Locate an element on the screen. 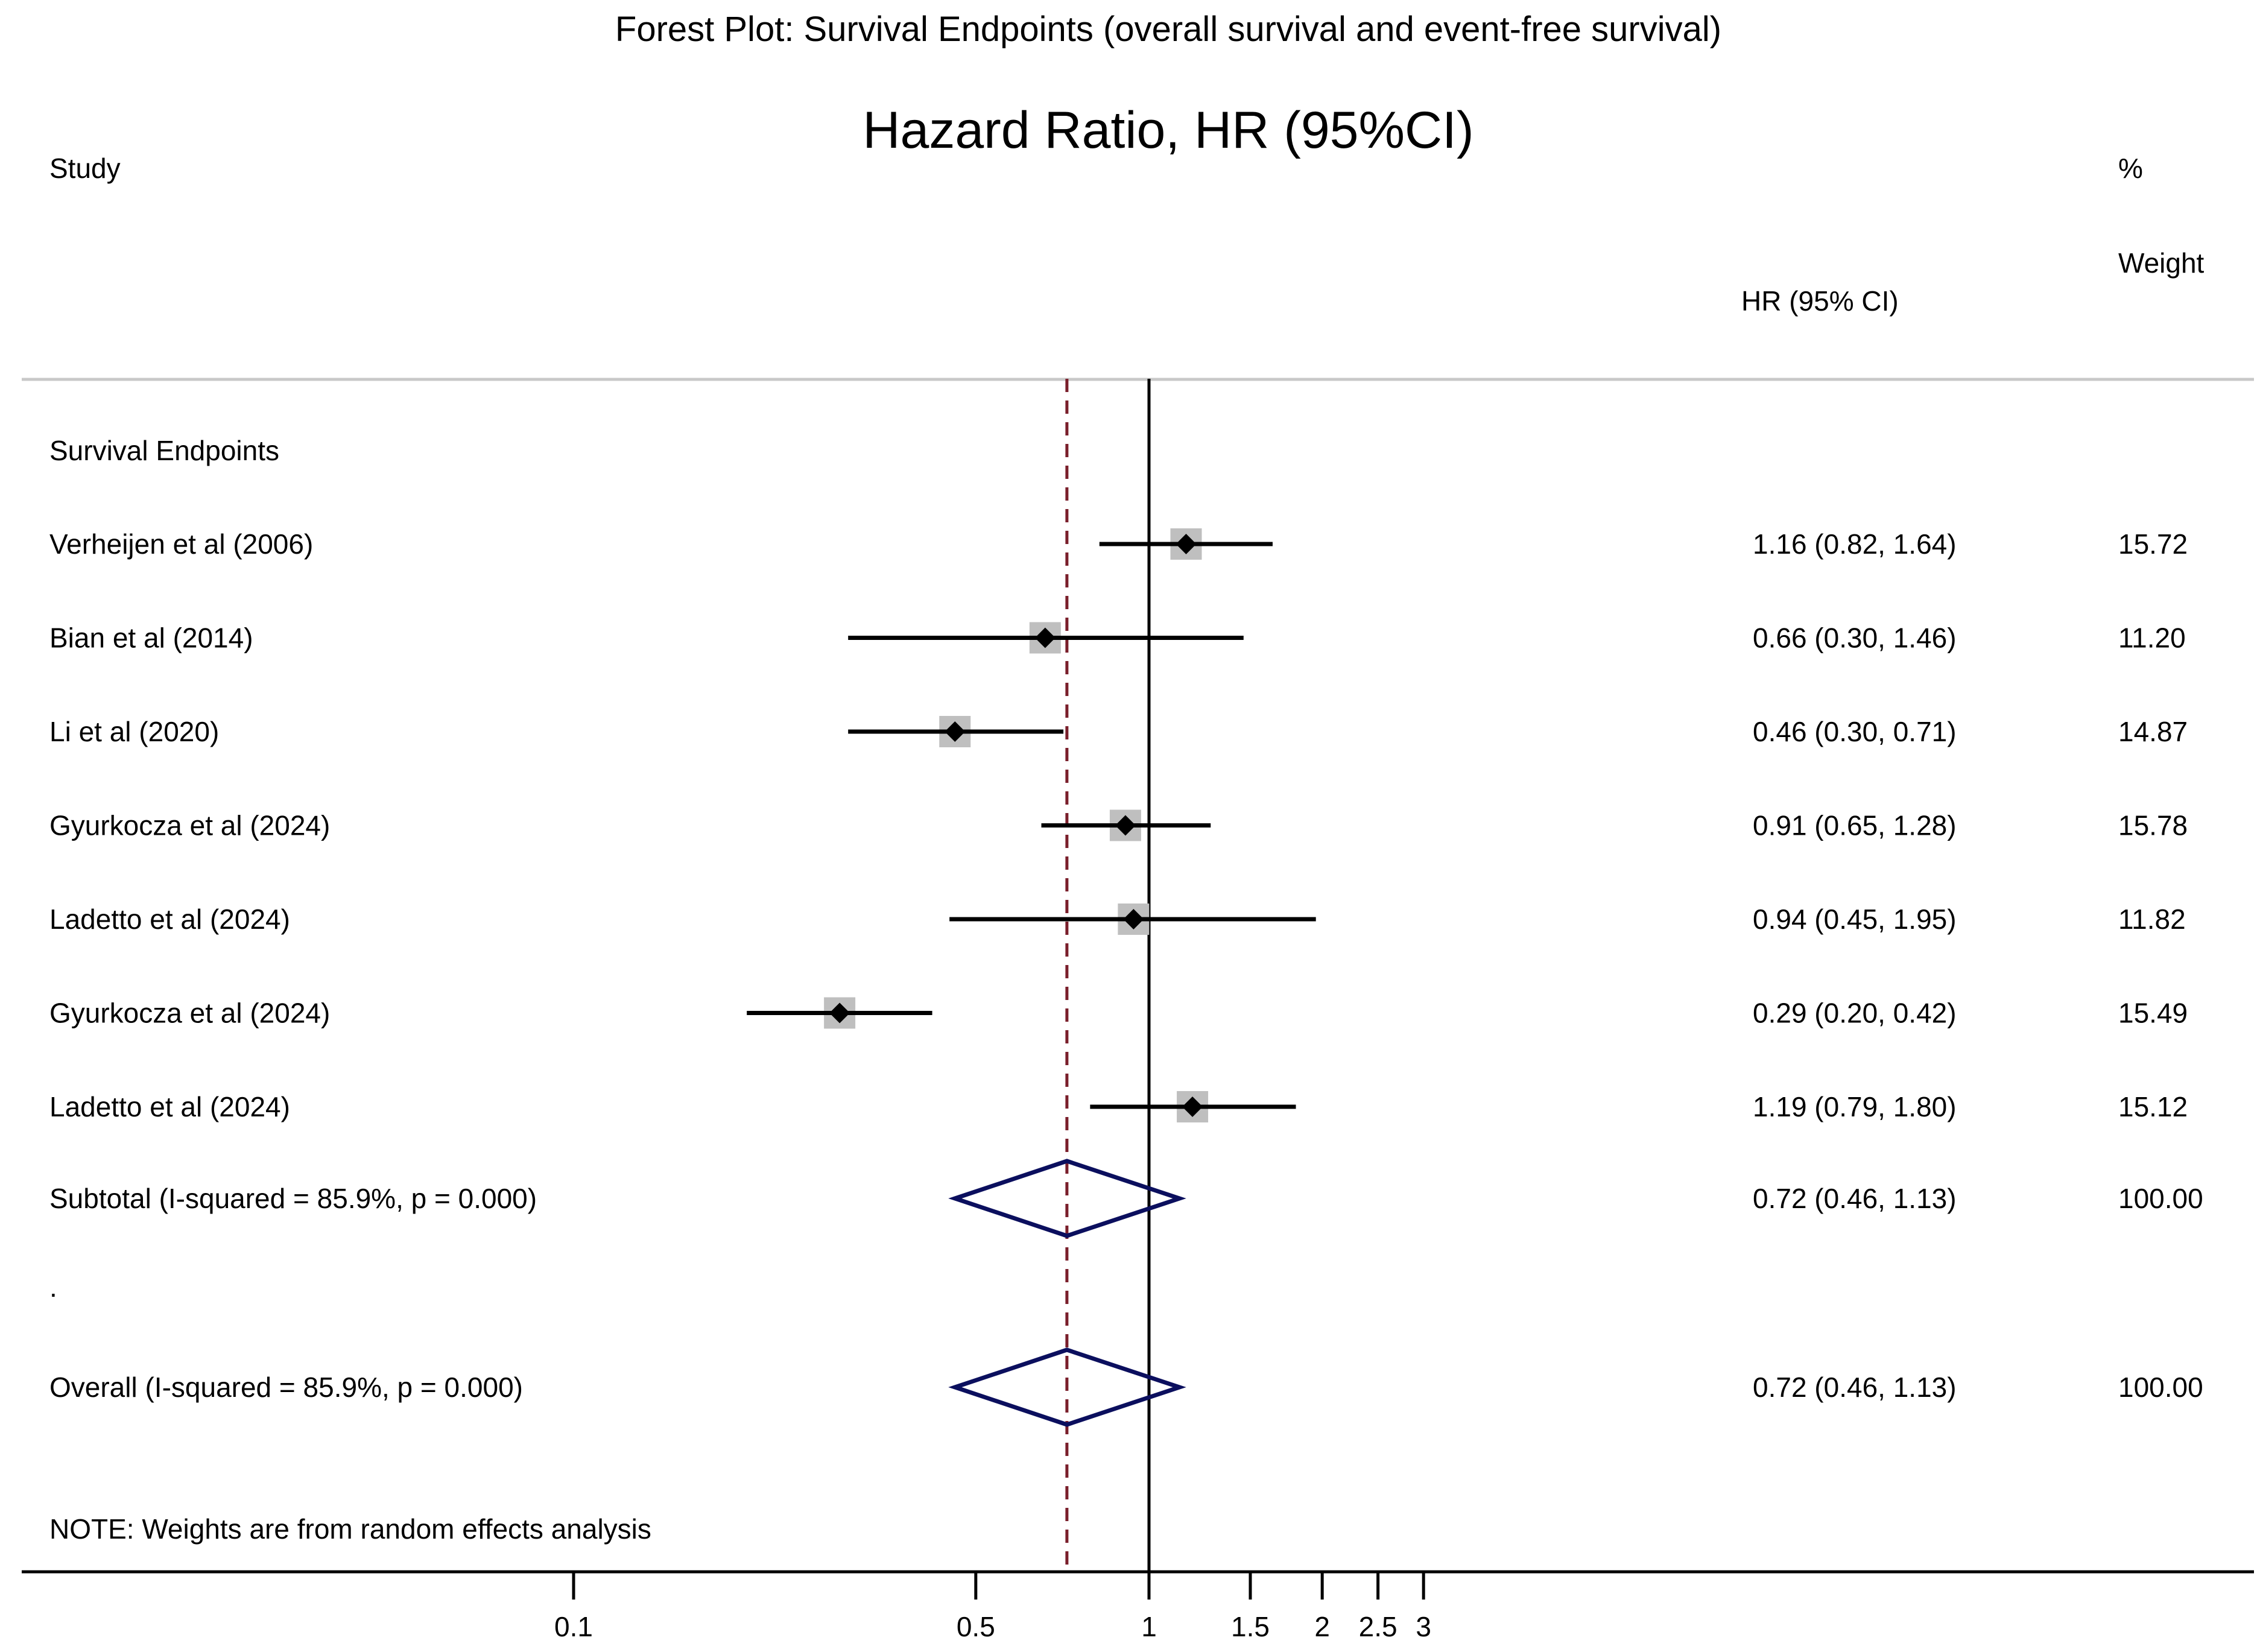 This screenshot has height=1652, width=2260. overall-hr: 0.72 (0.46, 1.13) is located at coordinates (1855, 1387).